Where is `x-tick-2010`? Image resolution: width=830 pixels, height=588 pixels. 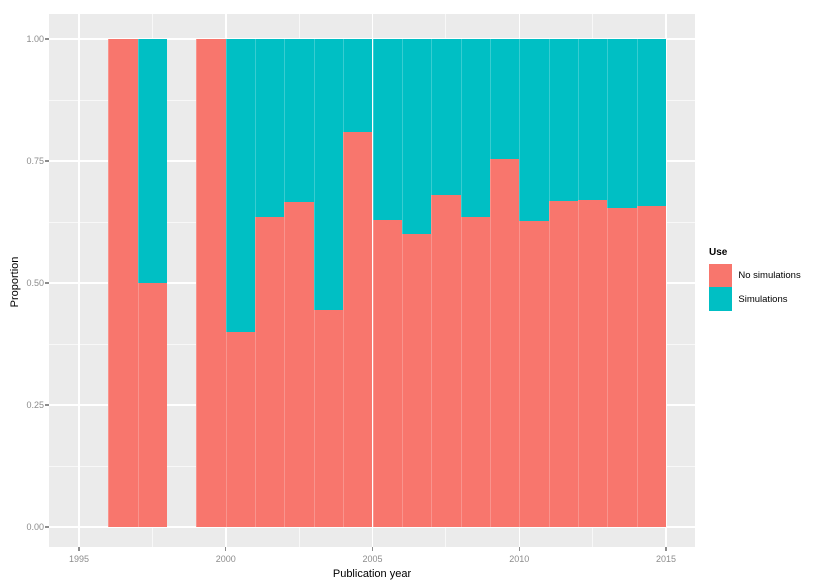
x-tick-2010 is located at coordinates (519, 549).